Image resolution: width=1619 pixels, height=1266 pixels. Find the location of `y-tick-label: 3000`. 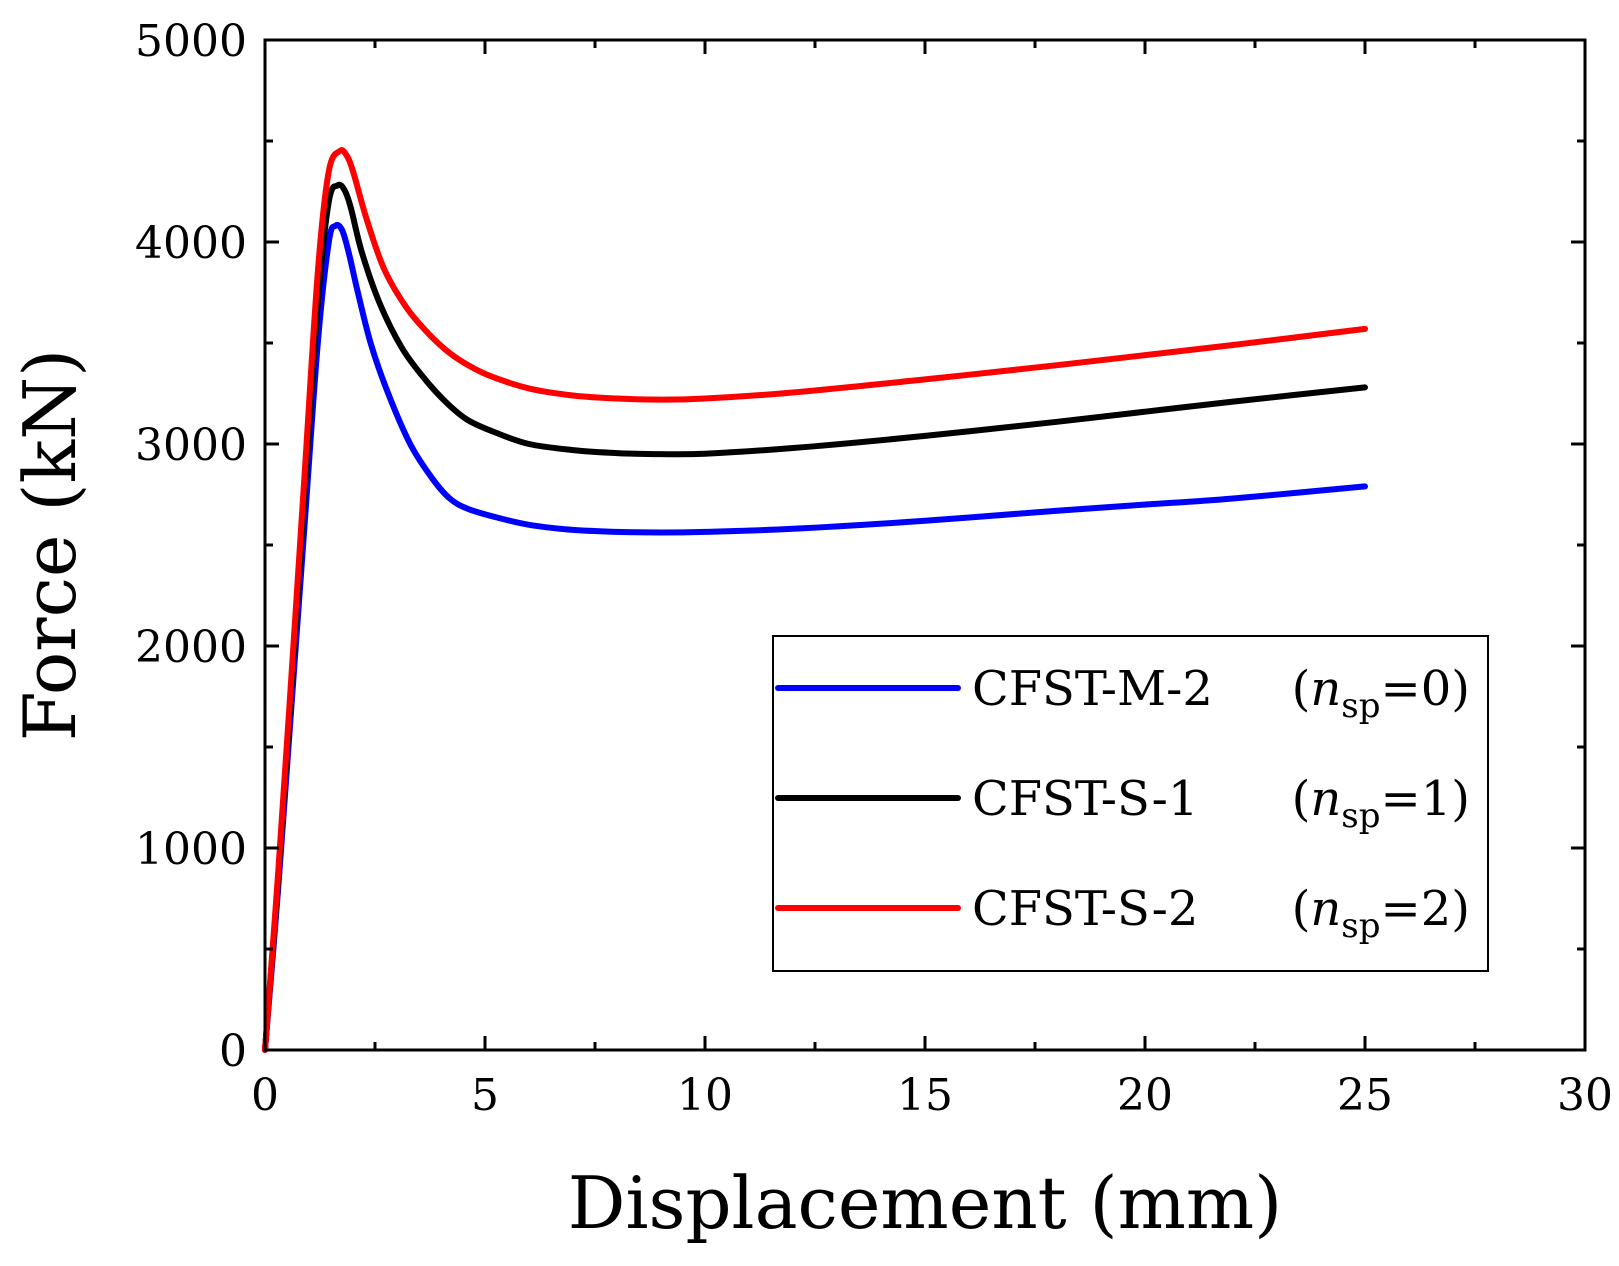

y-tick-label: 3000 is located at coordinates (191, 445).